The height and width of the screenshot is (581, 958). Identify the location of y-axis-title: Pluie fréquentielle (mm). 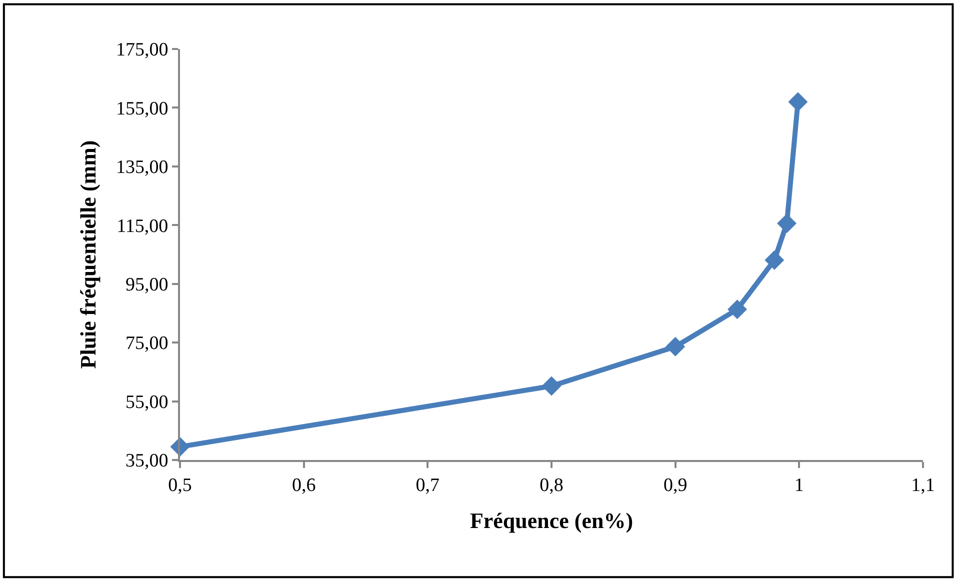
(87, 254).